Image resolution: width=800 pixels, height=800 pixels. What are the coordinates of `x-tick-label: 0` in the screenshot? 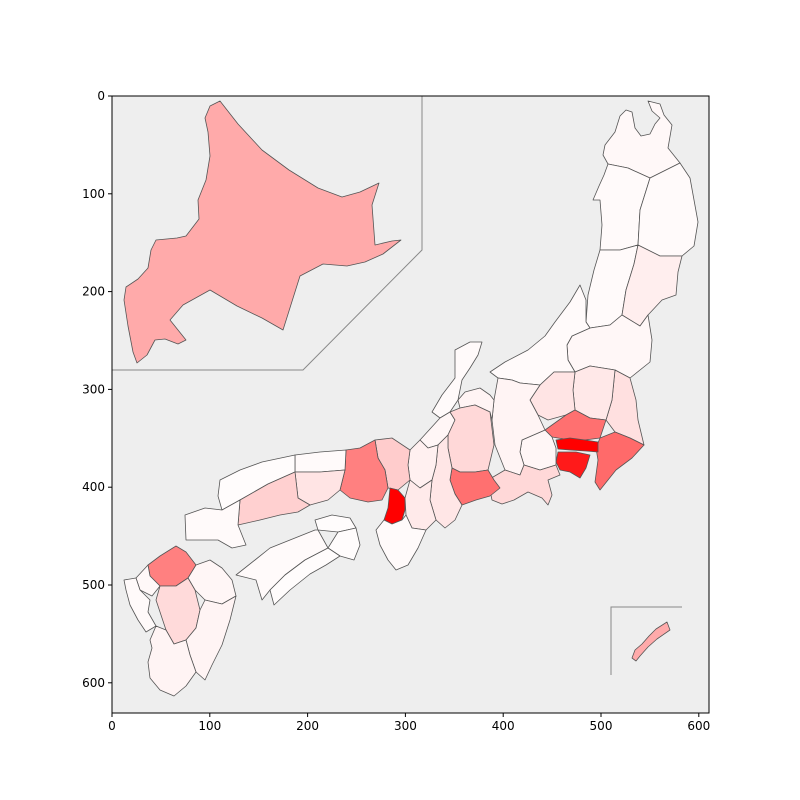 It's located at (112, 726).